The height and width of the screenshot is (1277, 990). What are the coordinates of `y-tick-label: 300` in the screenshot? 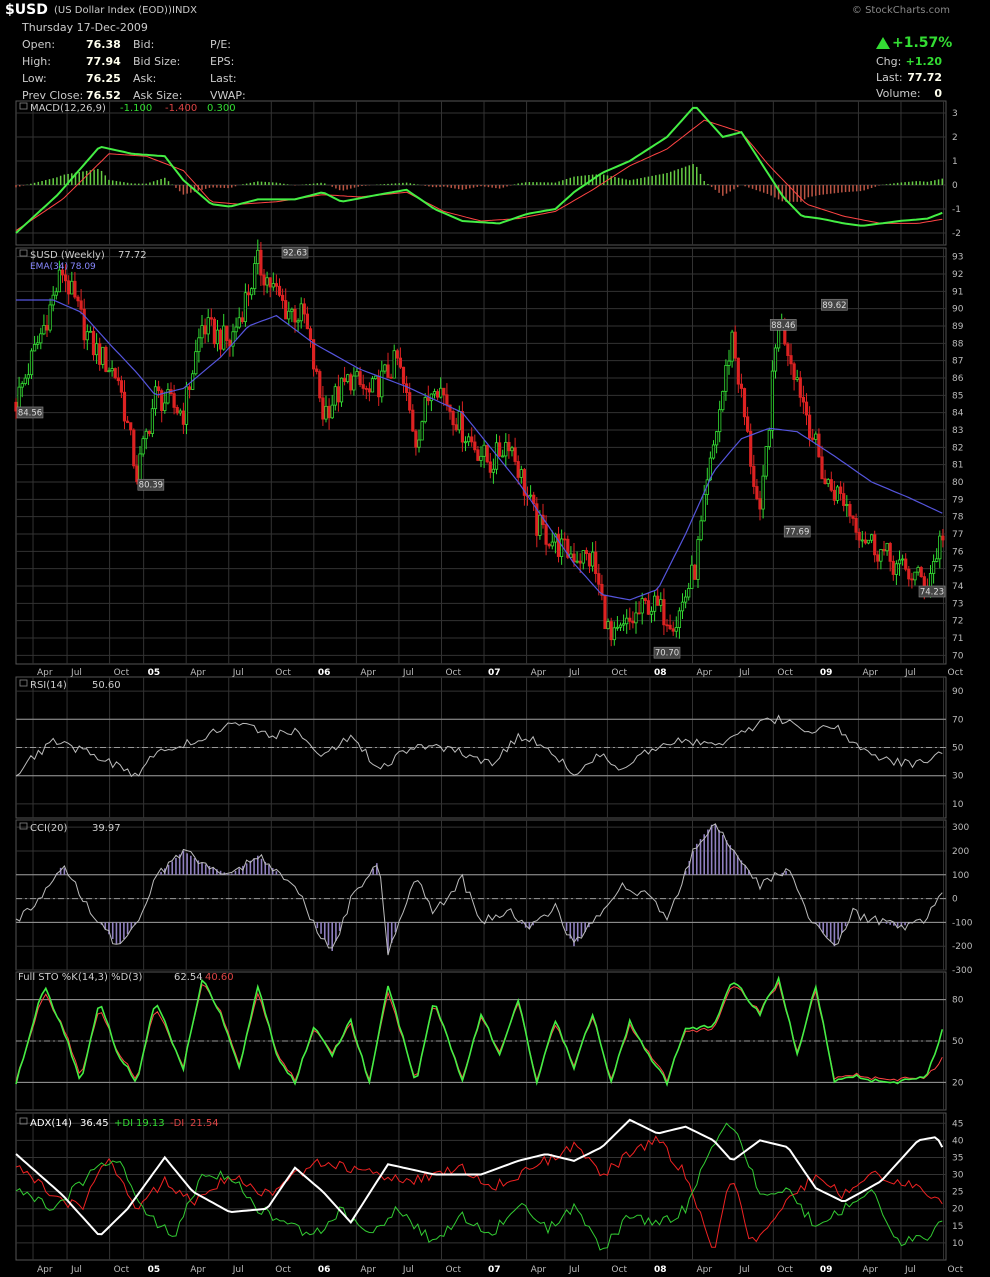 It's located at (960, 828).